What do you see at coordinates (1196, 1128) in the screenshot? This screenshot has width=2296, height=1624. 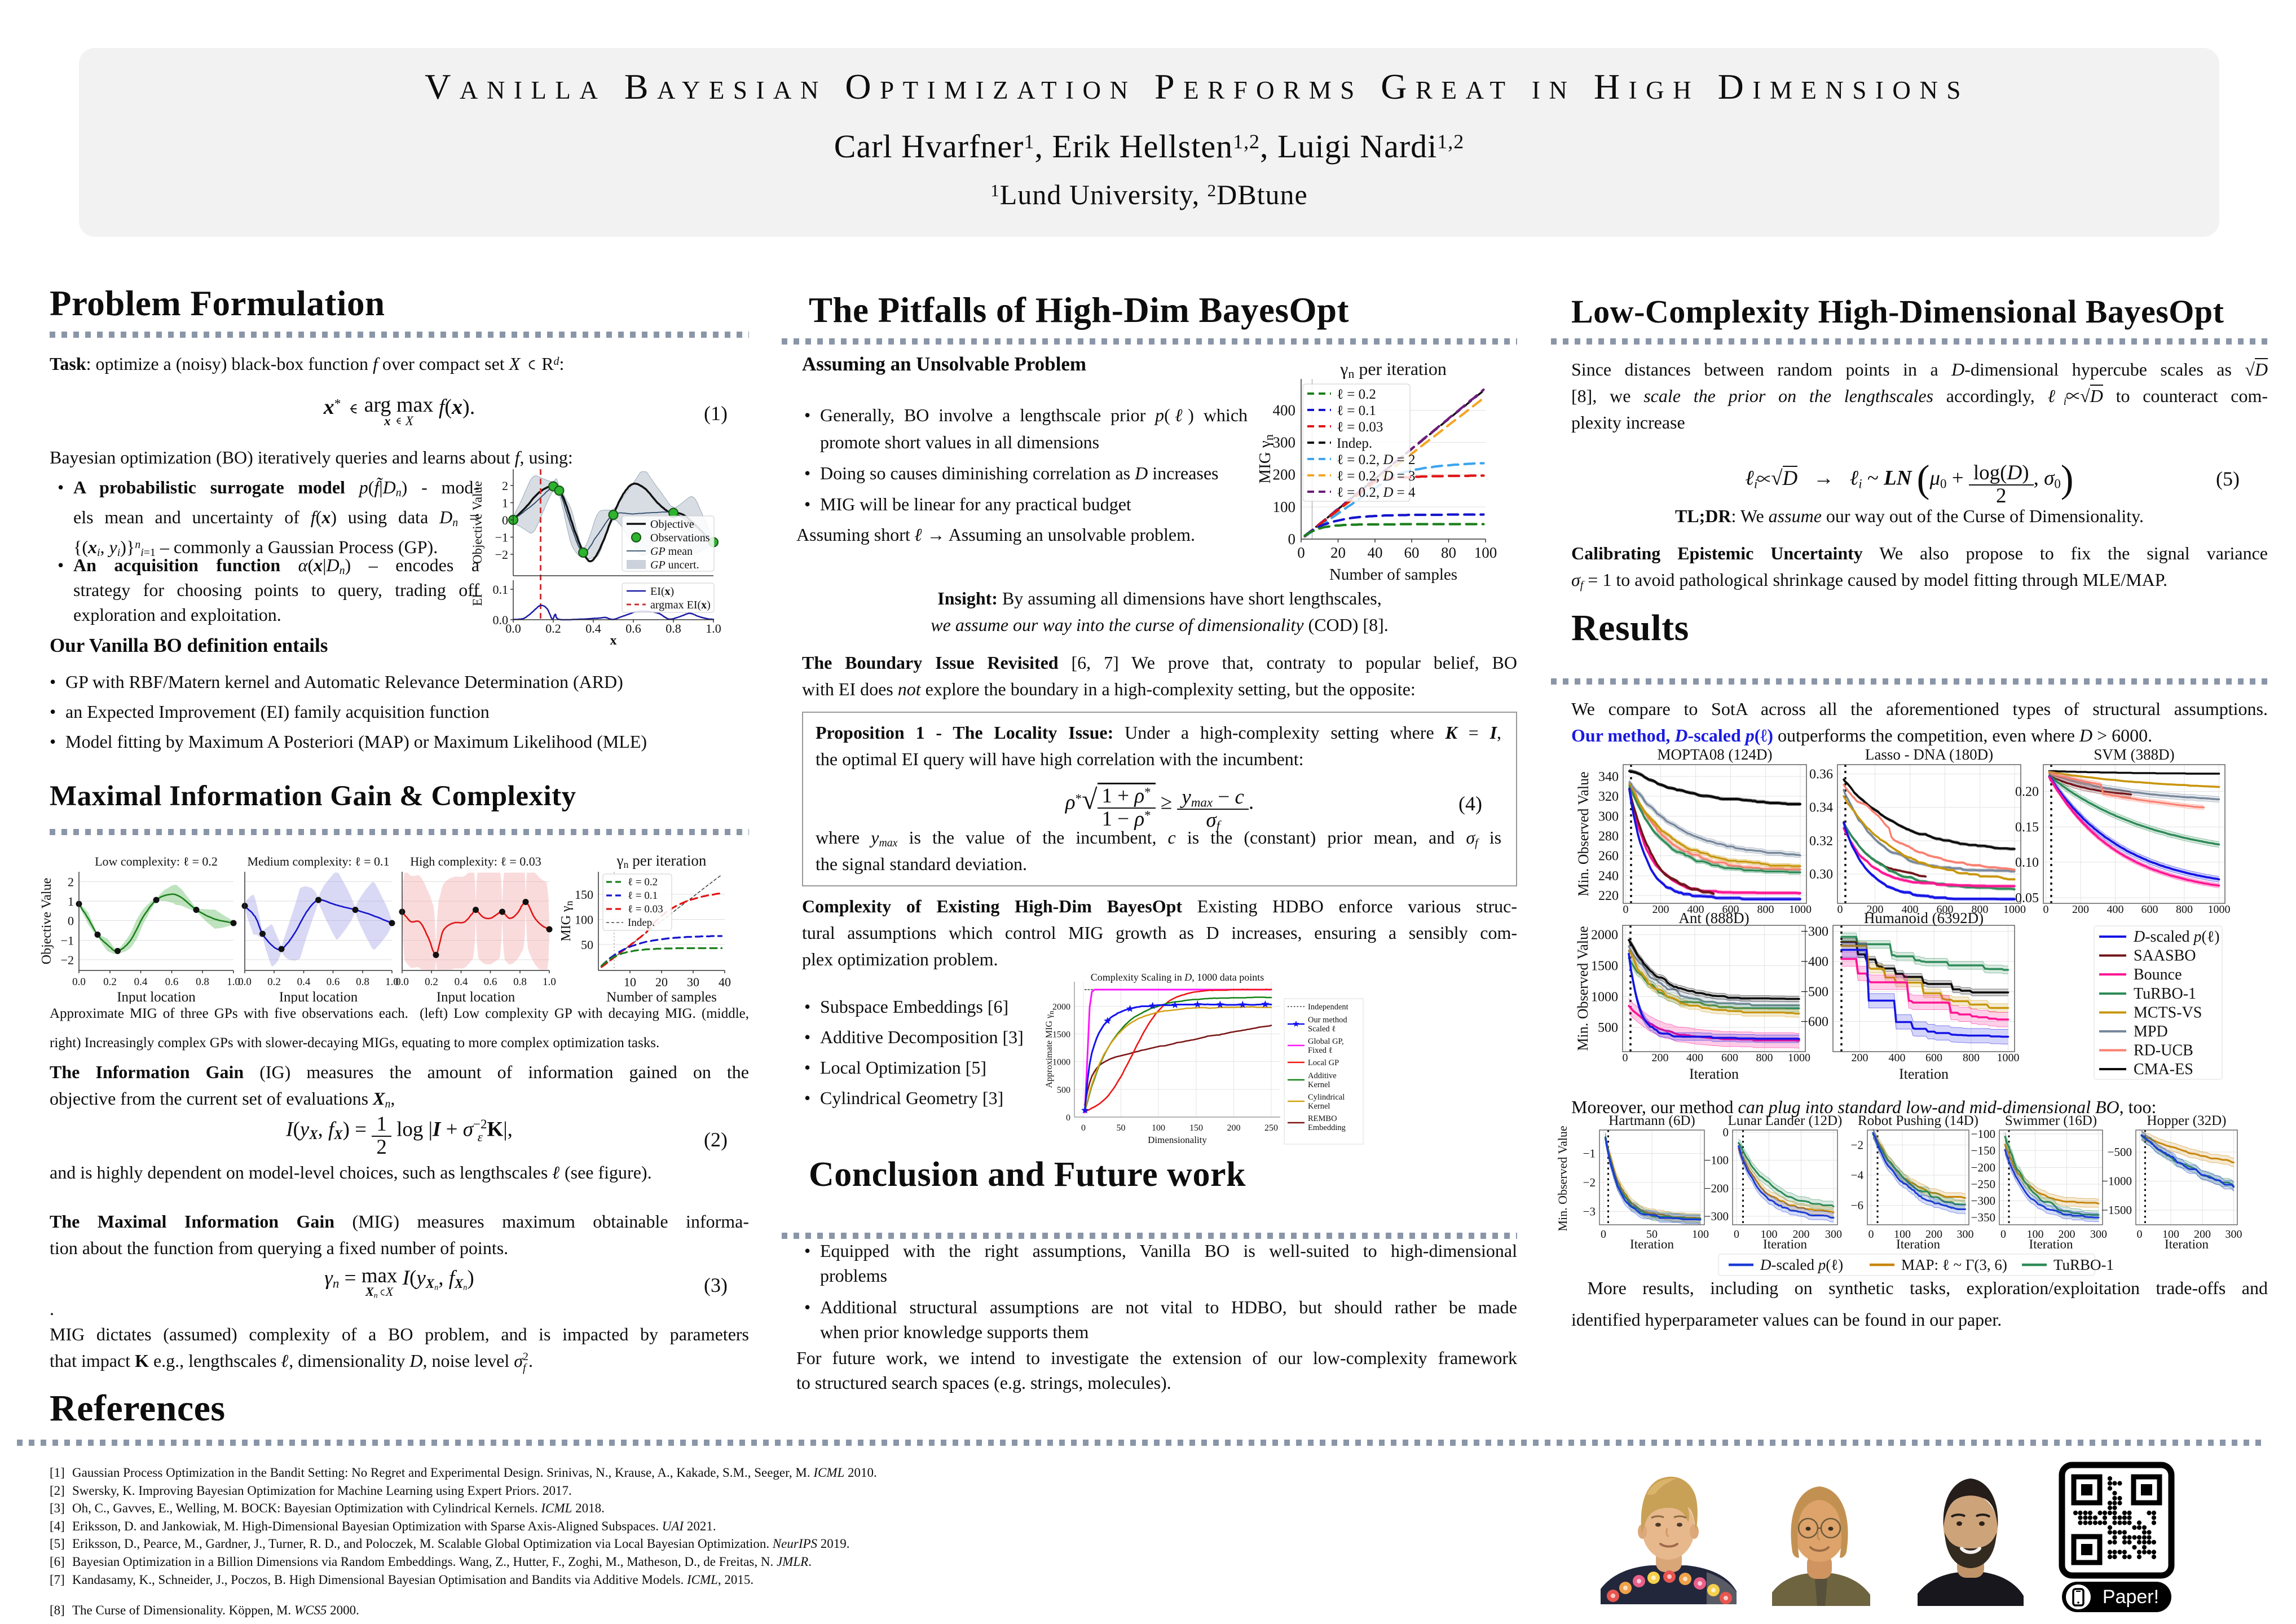 I see `svg-text: 150` at bounding box center [1196, 1128].